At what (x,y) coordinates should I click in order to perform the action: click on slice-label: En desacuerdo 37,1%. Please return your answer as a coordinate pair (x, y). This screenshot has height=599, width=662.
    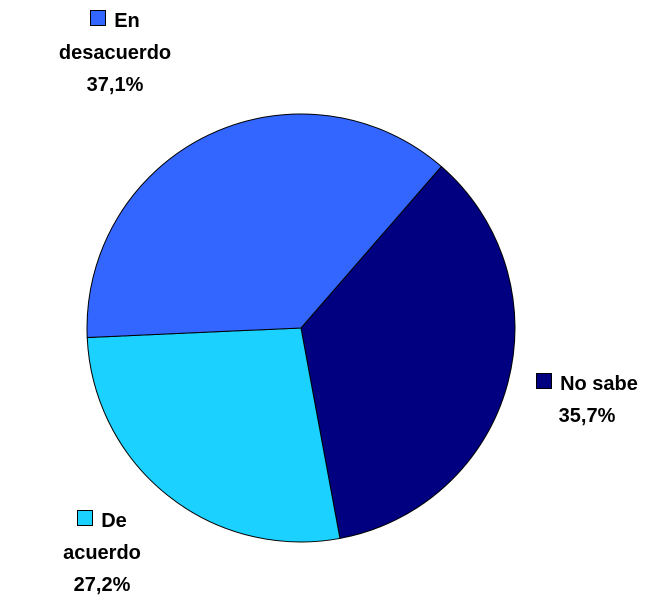
    Looking at the image, I should click on (115, 53).